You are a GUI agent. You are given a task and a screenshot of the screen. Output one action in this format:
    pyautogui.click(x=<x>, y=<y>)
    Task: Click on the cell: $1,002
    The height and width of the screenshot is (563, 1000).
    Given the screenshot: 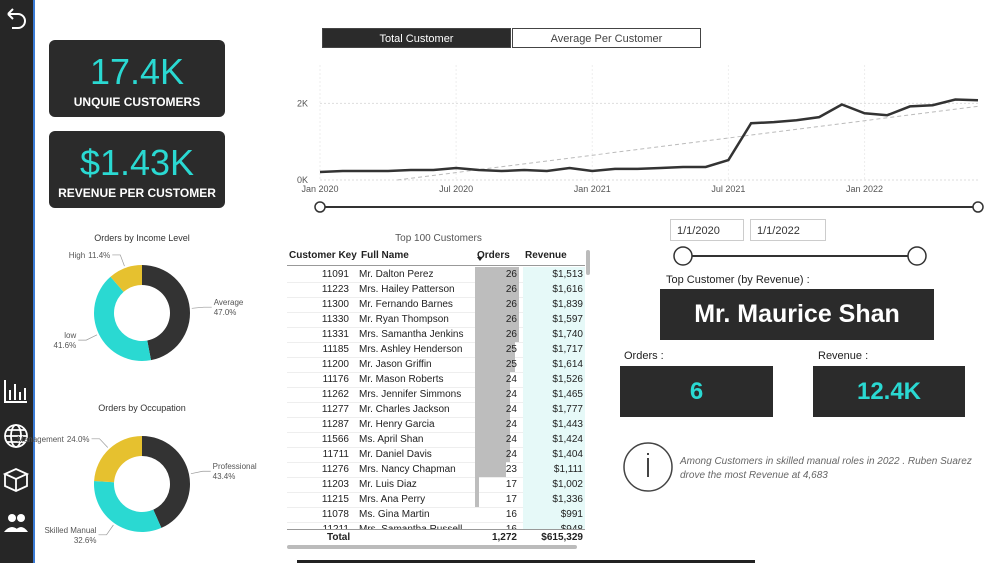 What is the action you would take?
    pyautogui.click(x=567, y=484)
    